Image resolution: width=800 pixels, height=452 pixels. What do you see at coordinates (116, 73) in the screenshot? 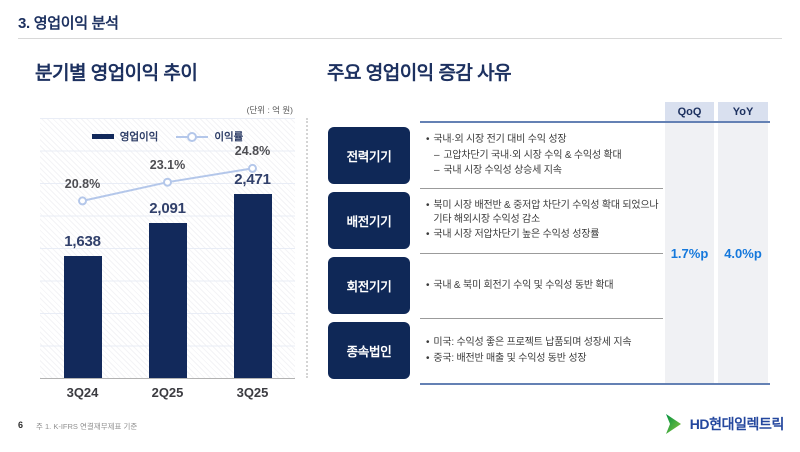
I see `chart-section-title: 분기별 영업이익 추이` at bounding box center [116, 73].